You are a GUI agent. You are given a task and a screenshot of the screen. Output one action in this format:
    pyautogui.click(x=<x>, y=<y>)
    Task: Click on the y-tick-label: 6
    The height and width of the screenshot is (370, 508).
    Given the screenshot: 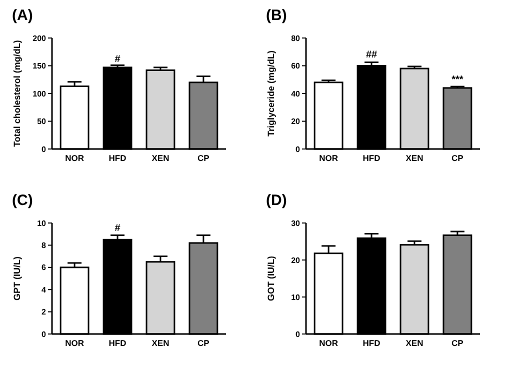 What is the action you would take?
    pyautogui.click(x=44, y=267)
    